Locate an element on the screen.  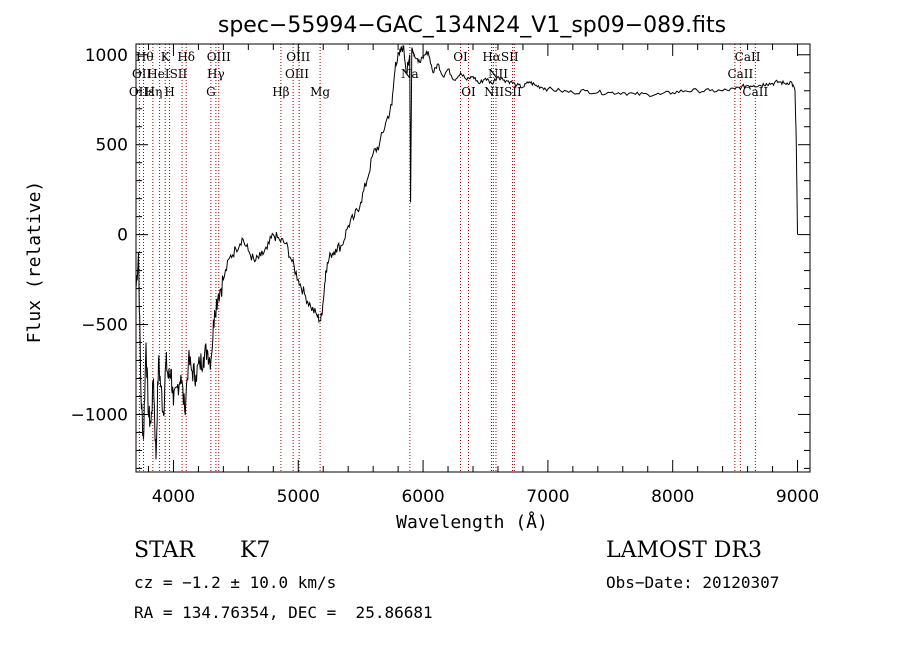
line-label-10: SII is located at coordinates (179, 74).